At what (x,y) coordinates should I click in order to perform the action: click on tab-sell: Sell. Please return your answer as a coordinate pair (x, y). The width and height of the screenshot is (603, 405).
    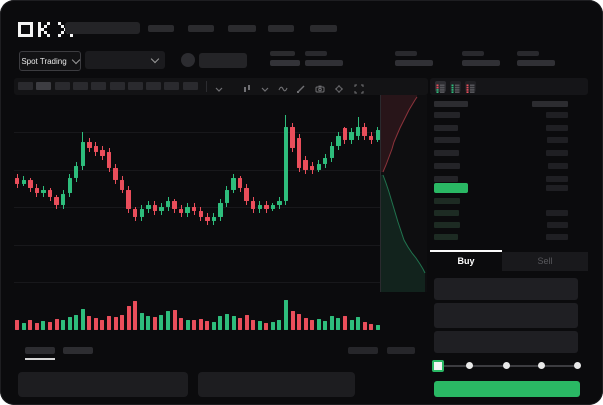
    Looking at the image, I should click on (545, 261).